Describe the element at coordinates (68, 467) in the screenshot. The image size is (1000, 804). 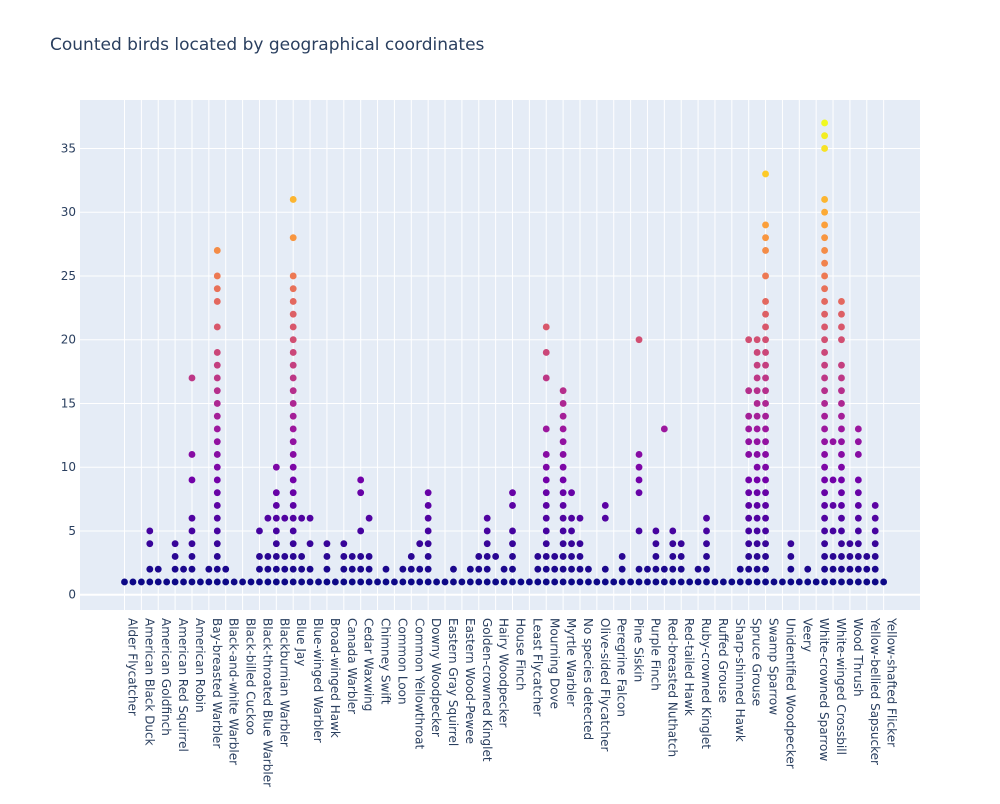
I see `y-tick-label: 10` at that location.